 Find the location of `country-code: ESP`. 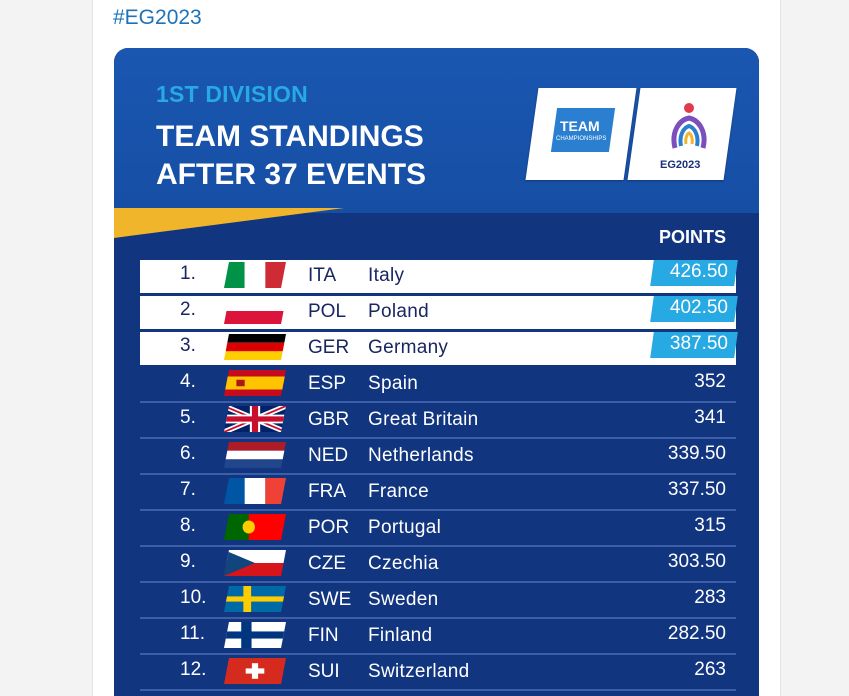

country-code: ESP is located at coordinates (327, 383).